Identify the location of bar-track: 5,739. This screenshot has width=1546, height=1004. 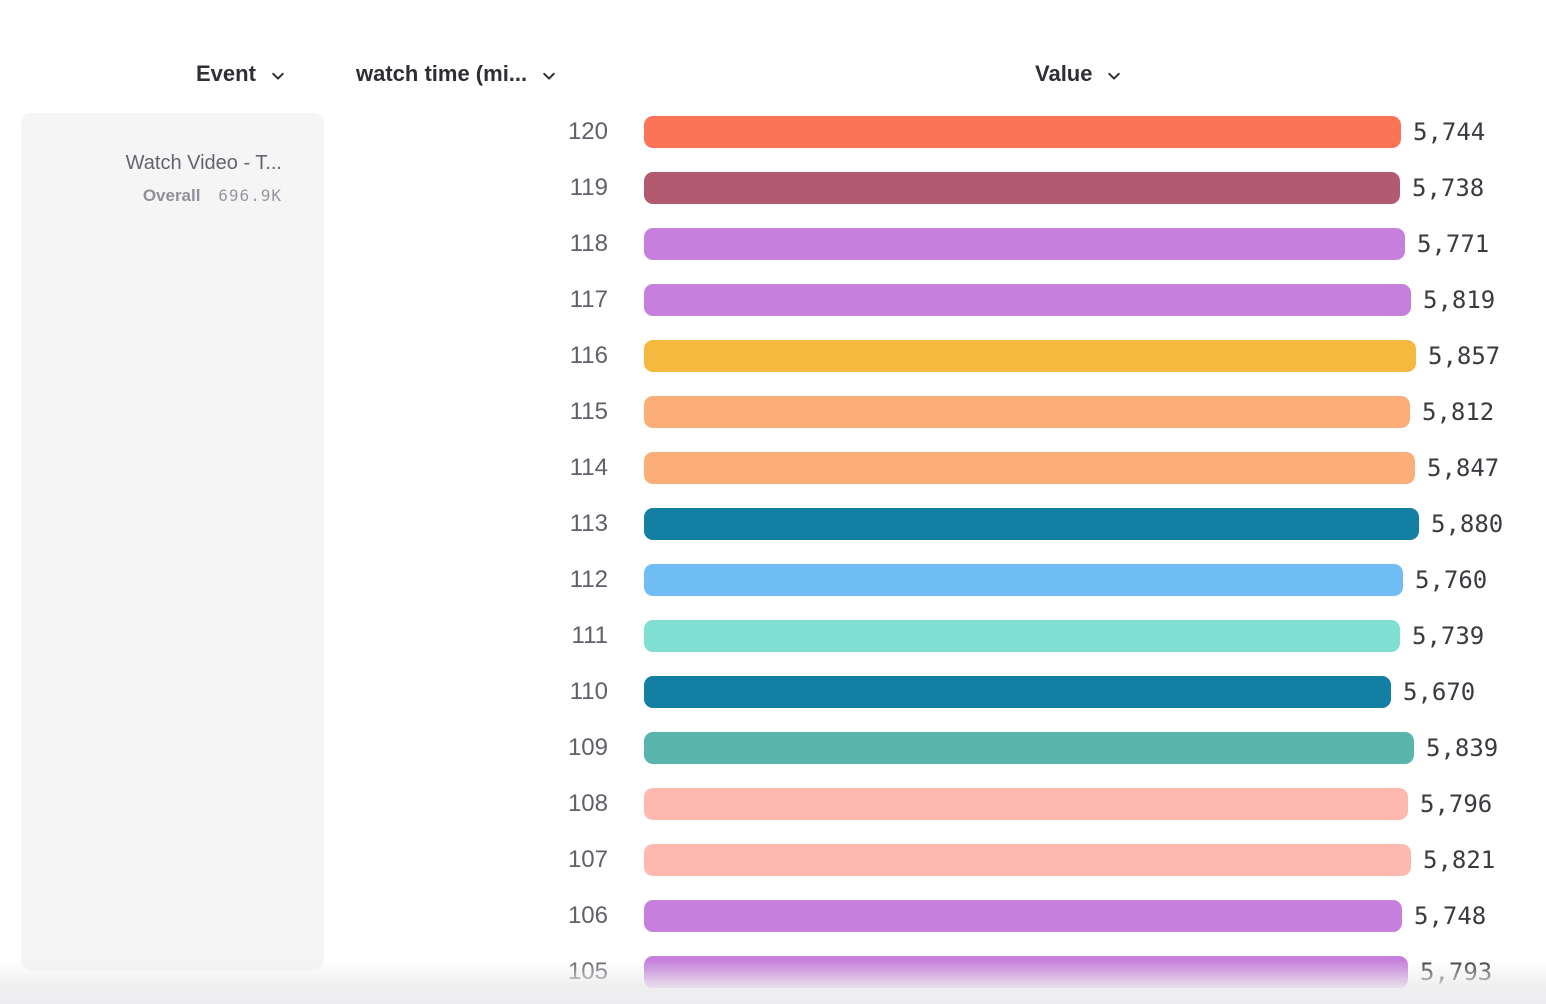
(1095, 636).